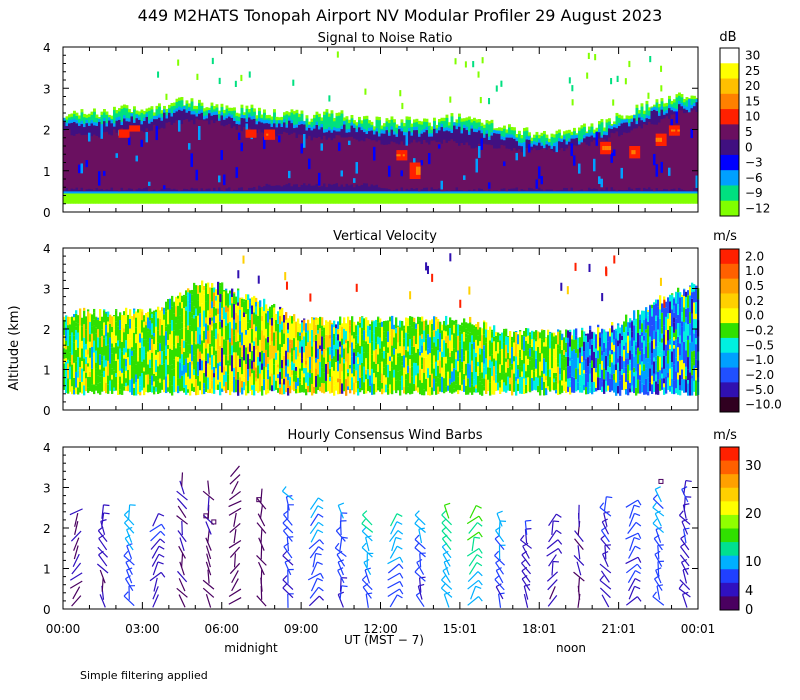 The height and width of the screenshot is (700, 800). I want to click on snr-cell-hot, so click(136, 128).